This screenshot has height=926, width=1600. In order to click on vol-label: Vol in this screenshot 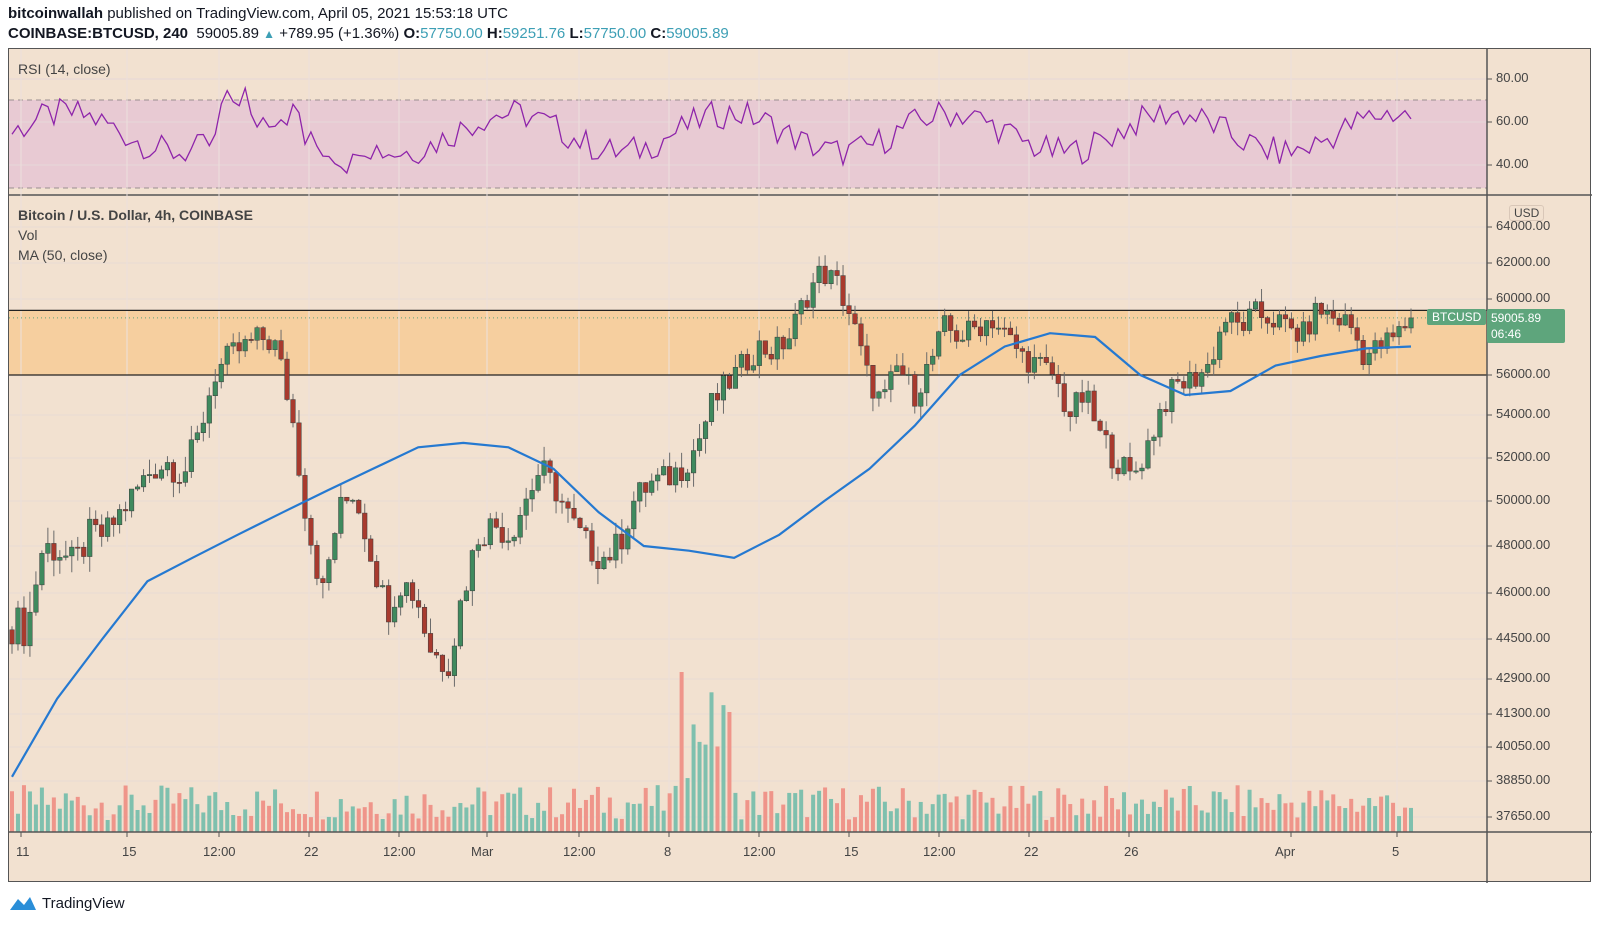, I will do `click(28, 235)`.